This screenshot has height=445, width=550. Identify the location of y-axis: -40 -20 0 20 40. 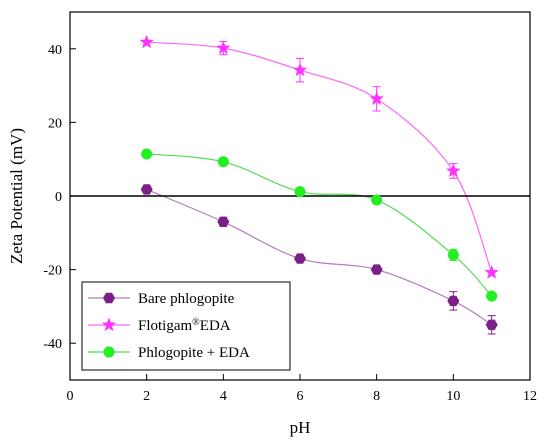
(59, 197).